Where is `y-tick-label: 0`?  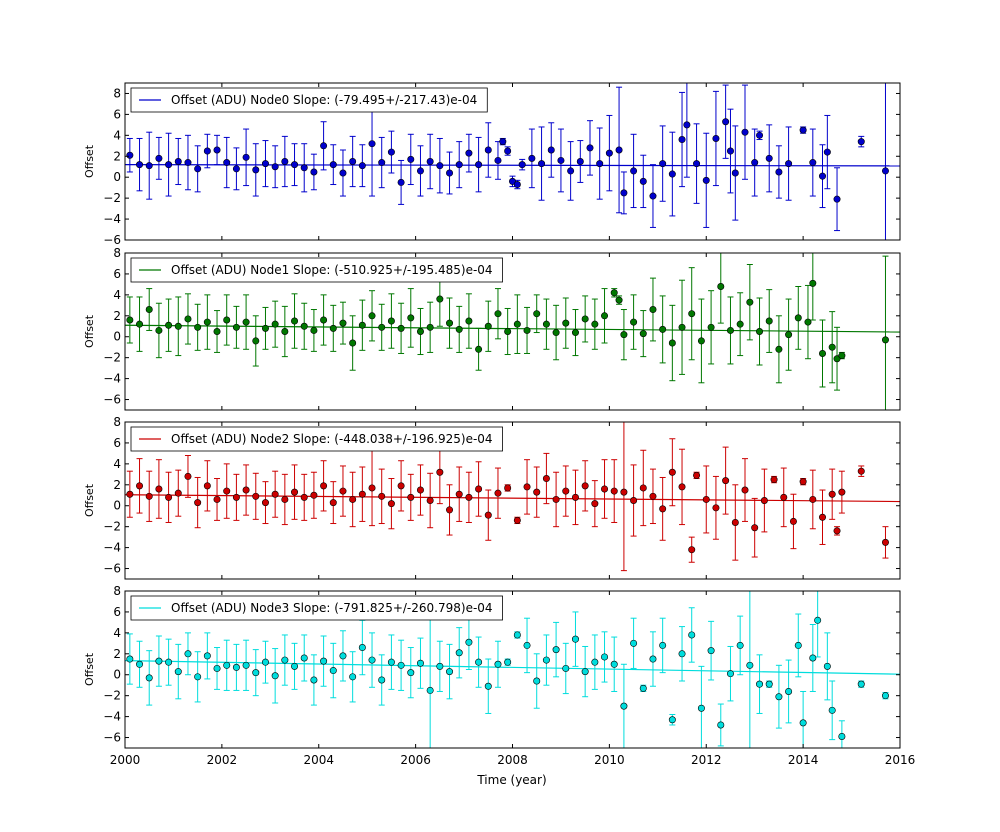
y-tick-label: 0 is located at coordinates (117, 675).